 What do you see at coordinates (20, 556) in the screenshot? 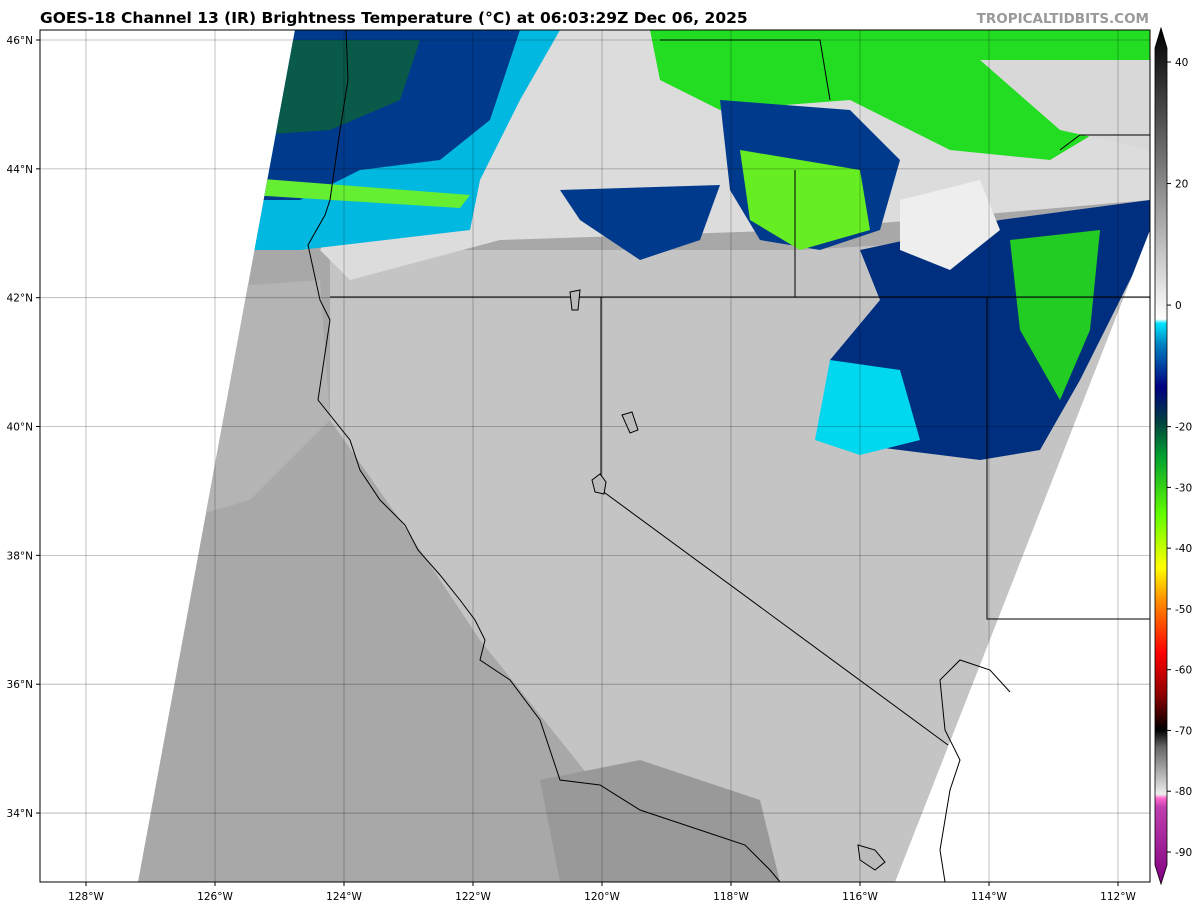
I see `lat-tick-label: 38°N` at bounding box center [20, 556].